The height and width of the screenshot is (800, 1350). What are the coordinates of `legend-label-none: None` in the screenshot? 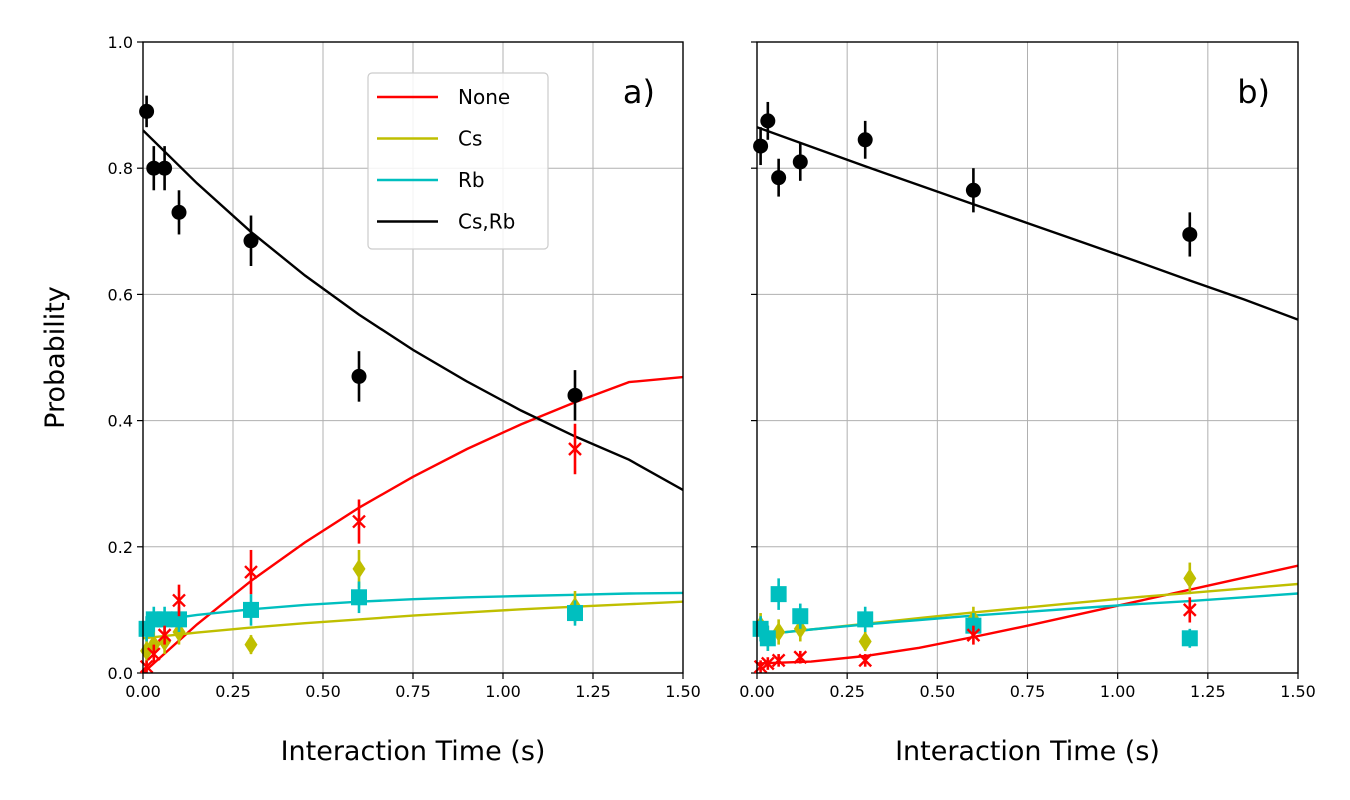 It's located at (484, 97).